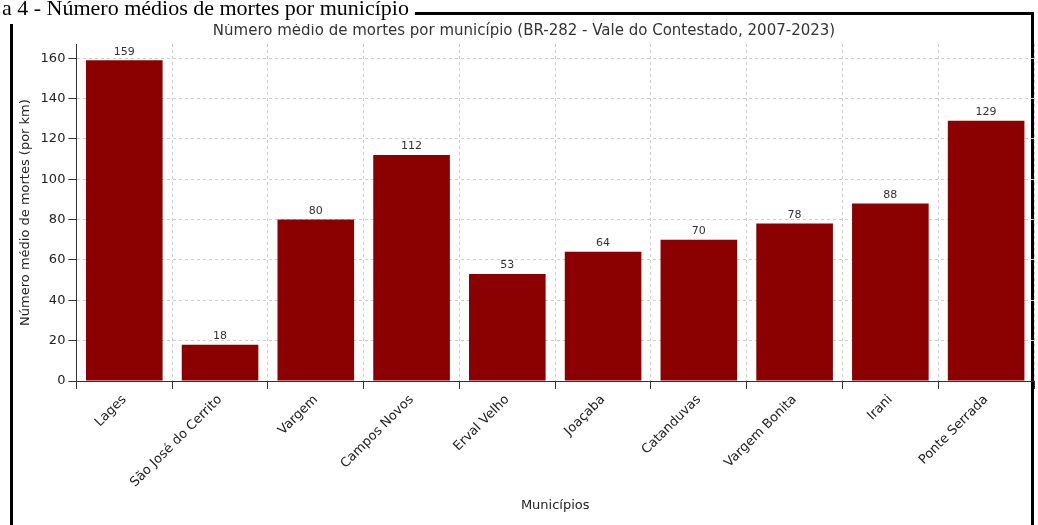  What do you see at coordinates (794, 214) in the screenshot?
I see `data-label: 78` at bounding box center [794, 214].